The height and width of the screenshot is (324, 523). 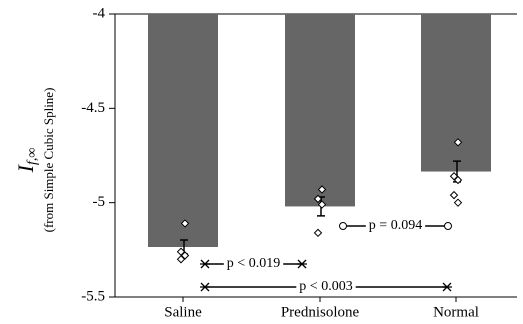 What do you see at coordinates (48, 160) in the screenshot?
I see `y-label-note: (from Simple Cubic Spline)` at bounding box center [48, 160].